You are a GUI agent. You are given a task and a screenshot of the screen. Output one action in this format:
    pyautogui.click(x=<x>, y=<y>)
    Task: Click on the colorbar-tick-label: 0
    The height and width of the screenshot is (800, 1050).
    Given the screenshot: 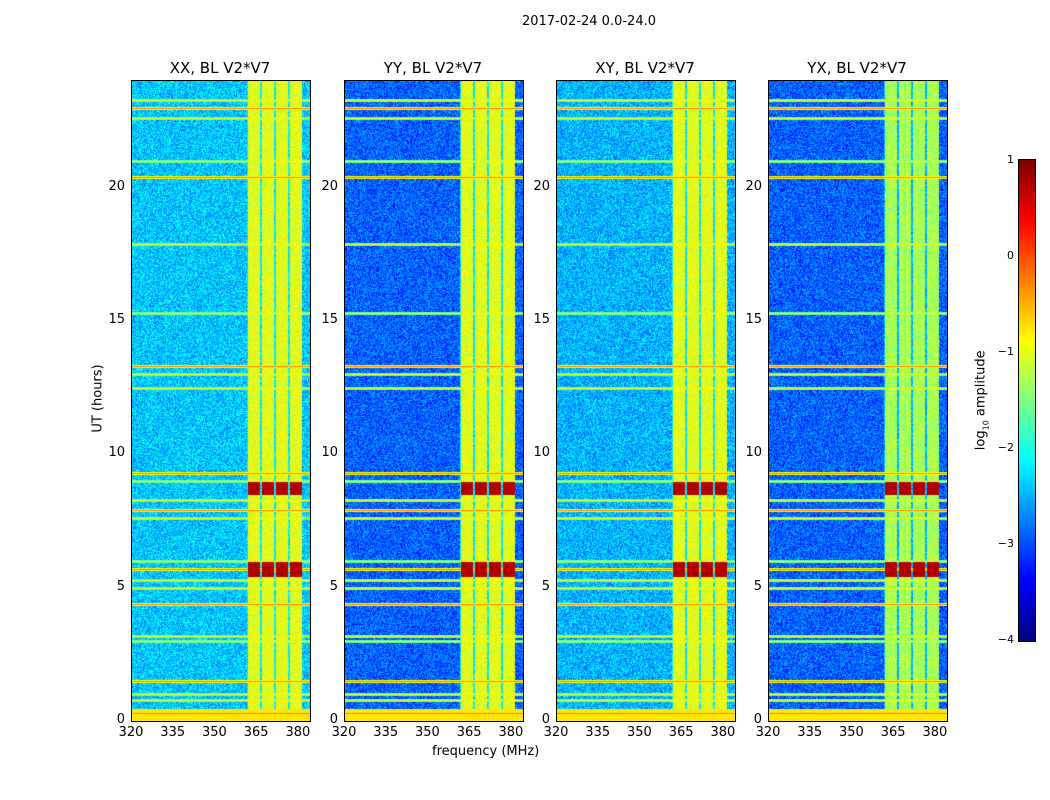 What is the action you would take?
    pyautogui.click(x=1010, y=255)
    